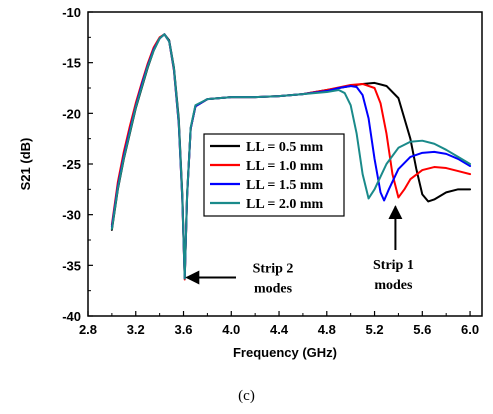 Image resolution: width=493 pixels, height=414 pixels. What do you see at coordinates (71, 113) in the screenshot?
I see `y-tick-label: -20` at bounding box center [71, 113].